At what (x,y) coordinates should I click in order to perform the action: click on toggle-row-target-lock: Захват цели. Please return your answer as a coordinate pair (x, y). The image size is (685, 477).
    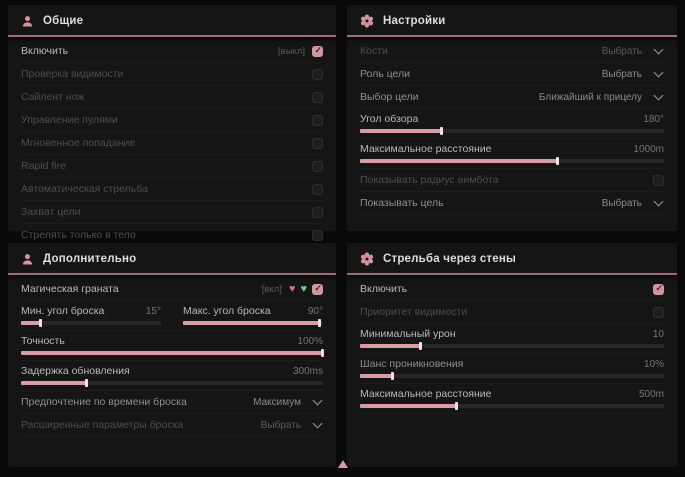
    Looking at the image, I should click on (172, 212).